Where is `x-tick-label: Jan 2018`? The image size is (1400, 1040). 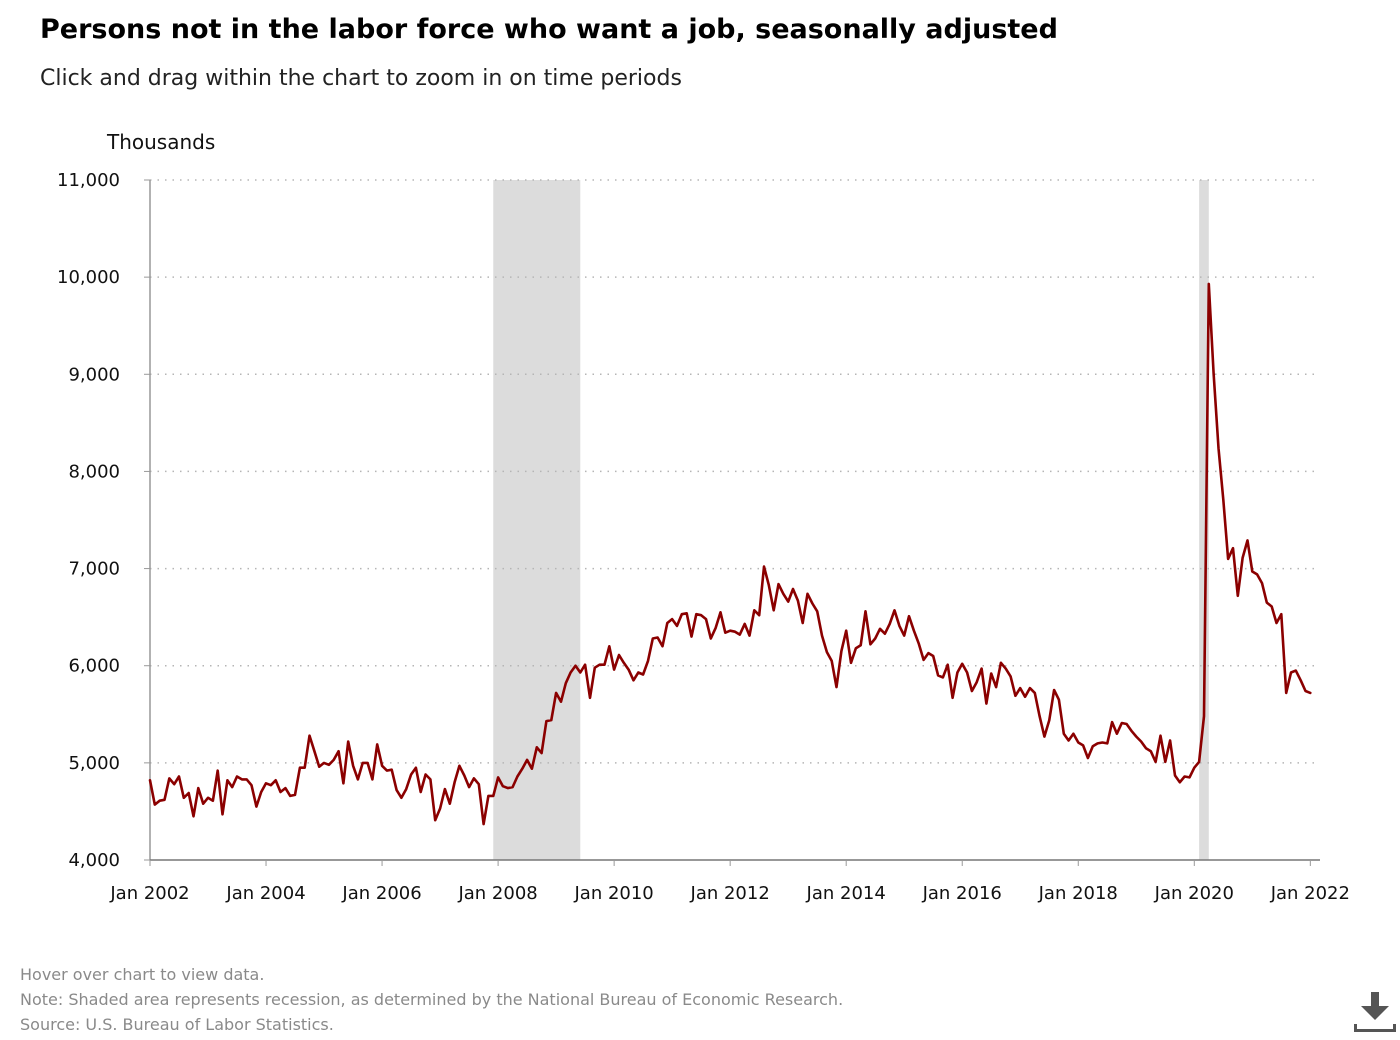
x-tick-label: Jan 2018 is located at coordinates (1078, 893).